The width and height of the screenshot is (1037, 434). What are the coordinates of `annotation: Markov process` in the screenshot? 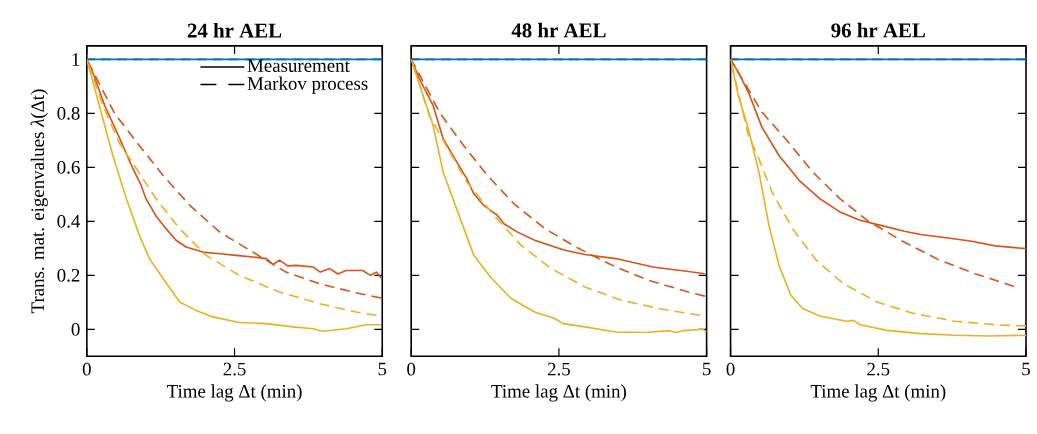 It's located at (307, 85).